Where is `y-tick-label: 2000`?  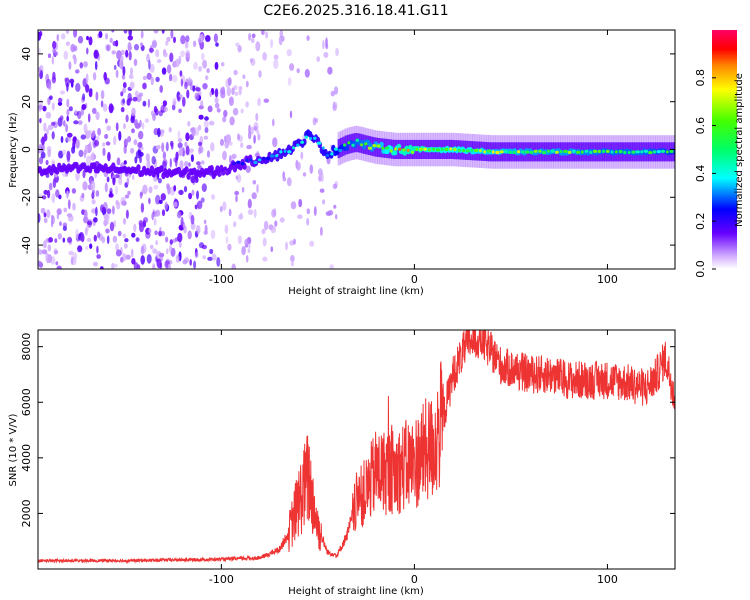
y-tick-label: 2000 is located at coordinates (26, 513).